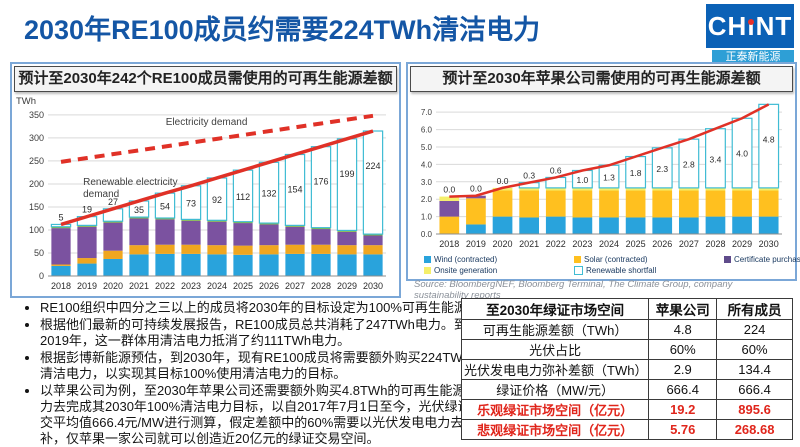  What do you see at coordinates (36, 161) in the screenshot?
I see `y-tick-label: 250` at bounding box center [36, 161].